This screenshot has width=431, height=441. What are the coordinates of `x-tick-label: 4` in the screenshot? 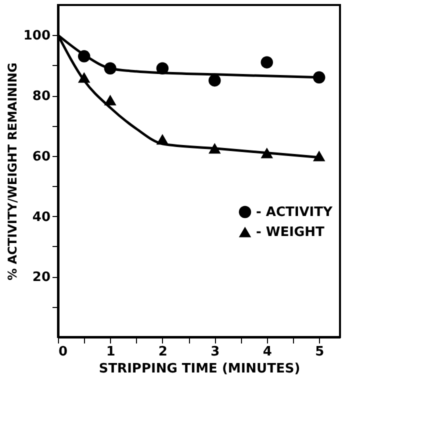 It's located at (267, 352).